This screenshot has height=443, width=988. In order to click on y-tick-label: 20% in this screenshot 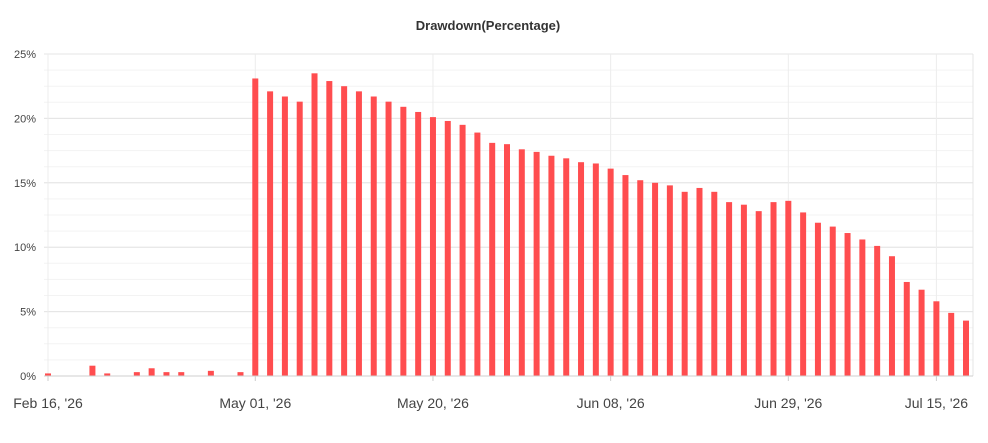, I will do `click(25, 119)`.